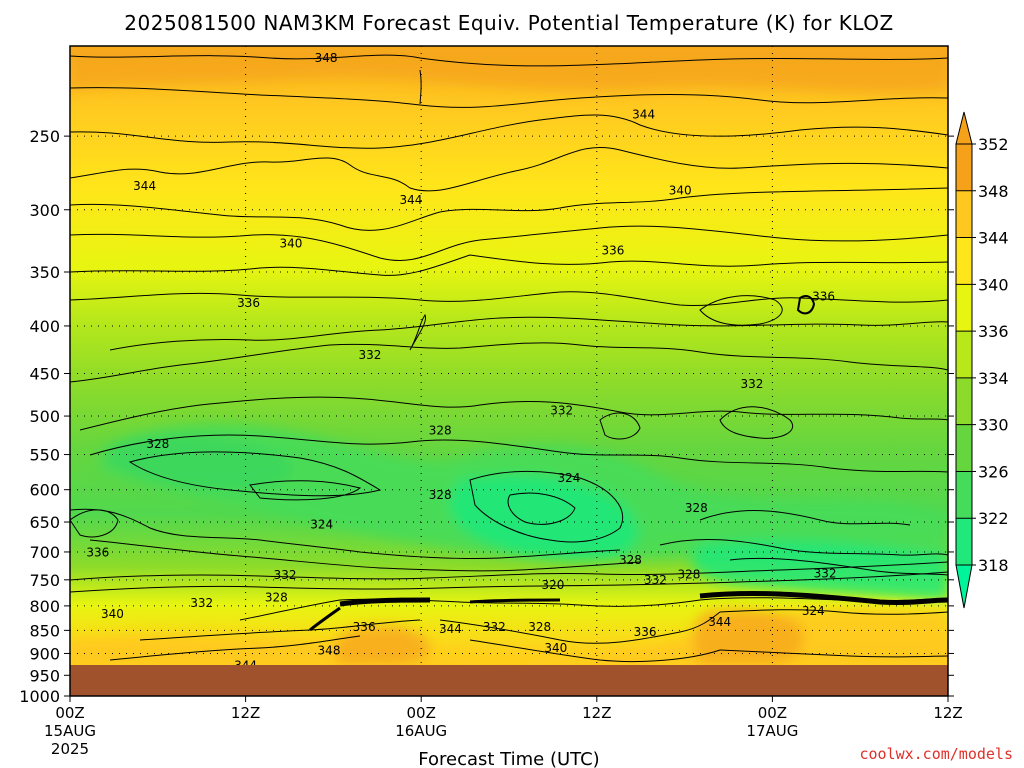  I want to click on colorbar-label: 352, so click(993, 144).